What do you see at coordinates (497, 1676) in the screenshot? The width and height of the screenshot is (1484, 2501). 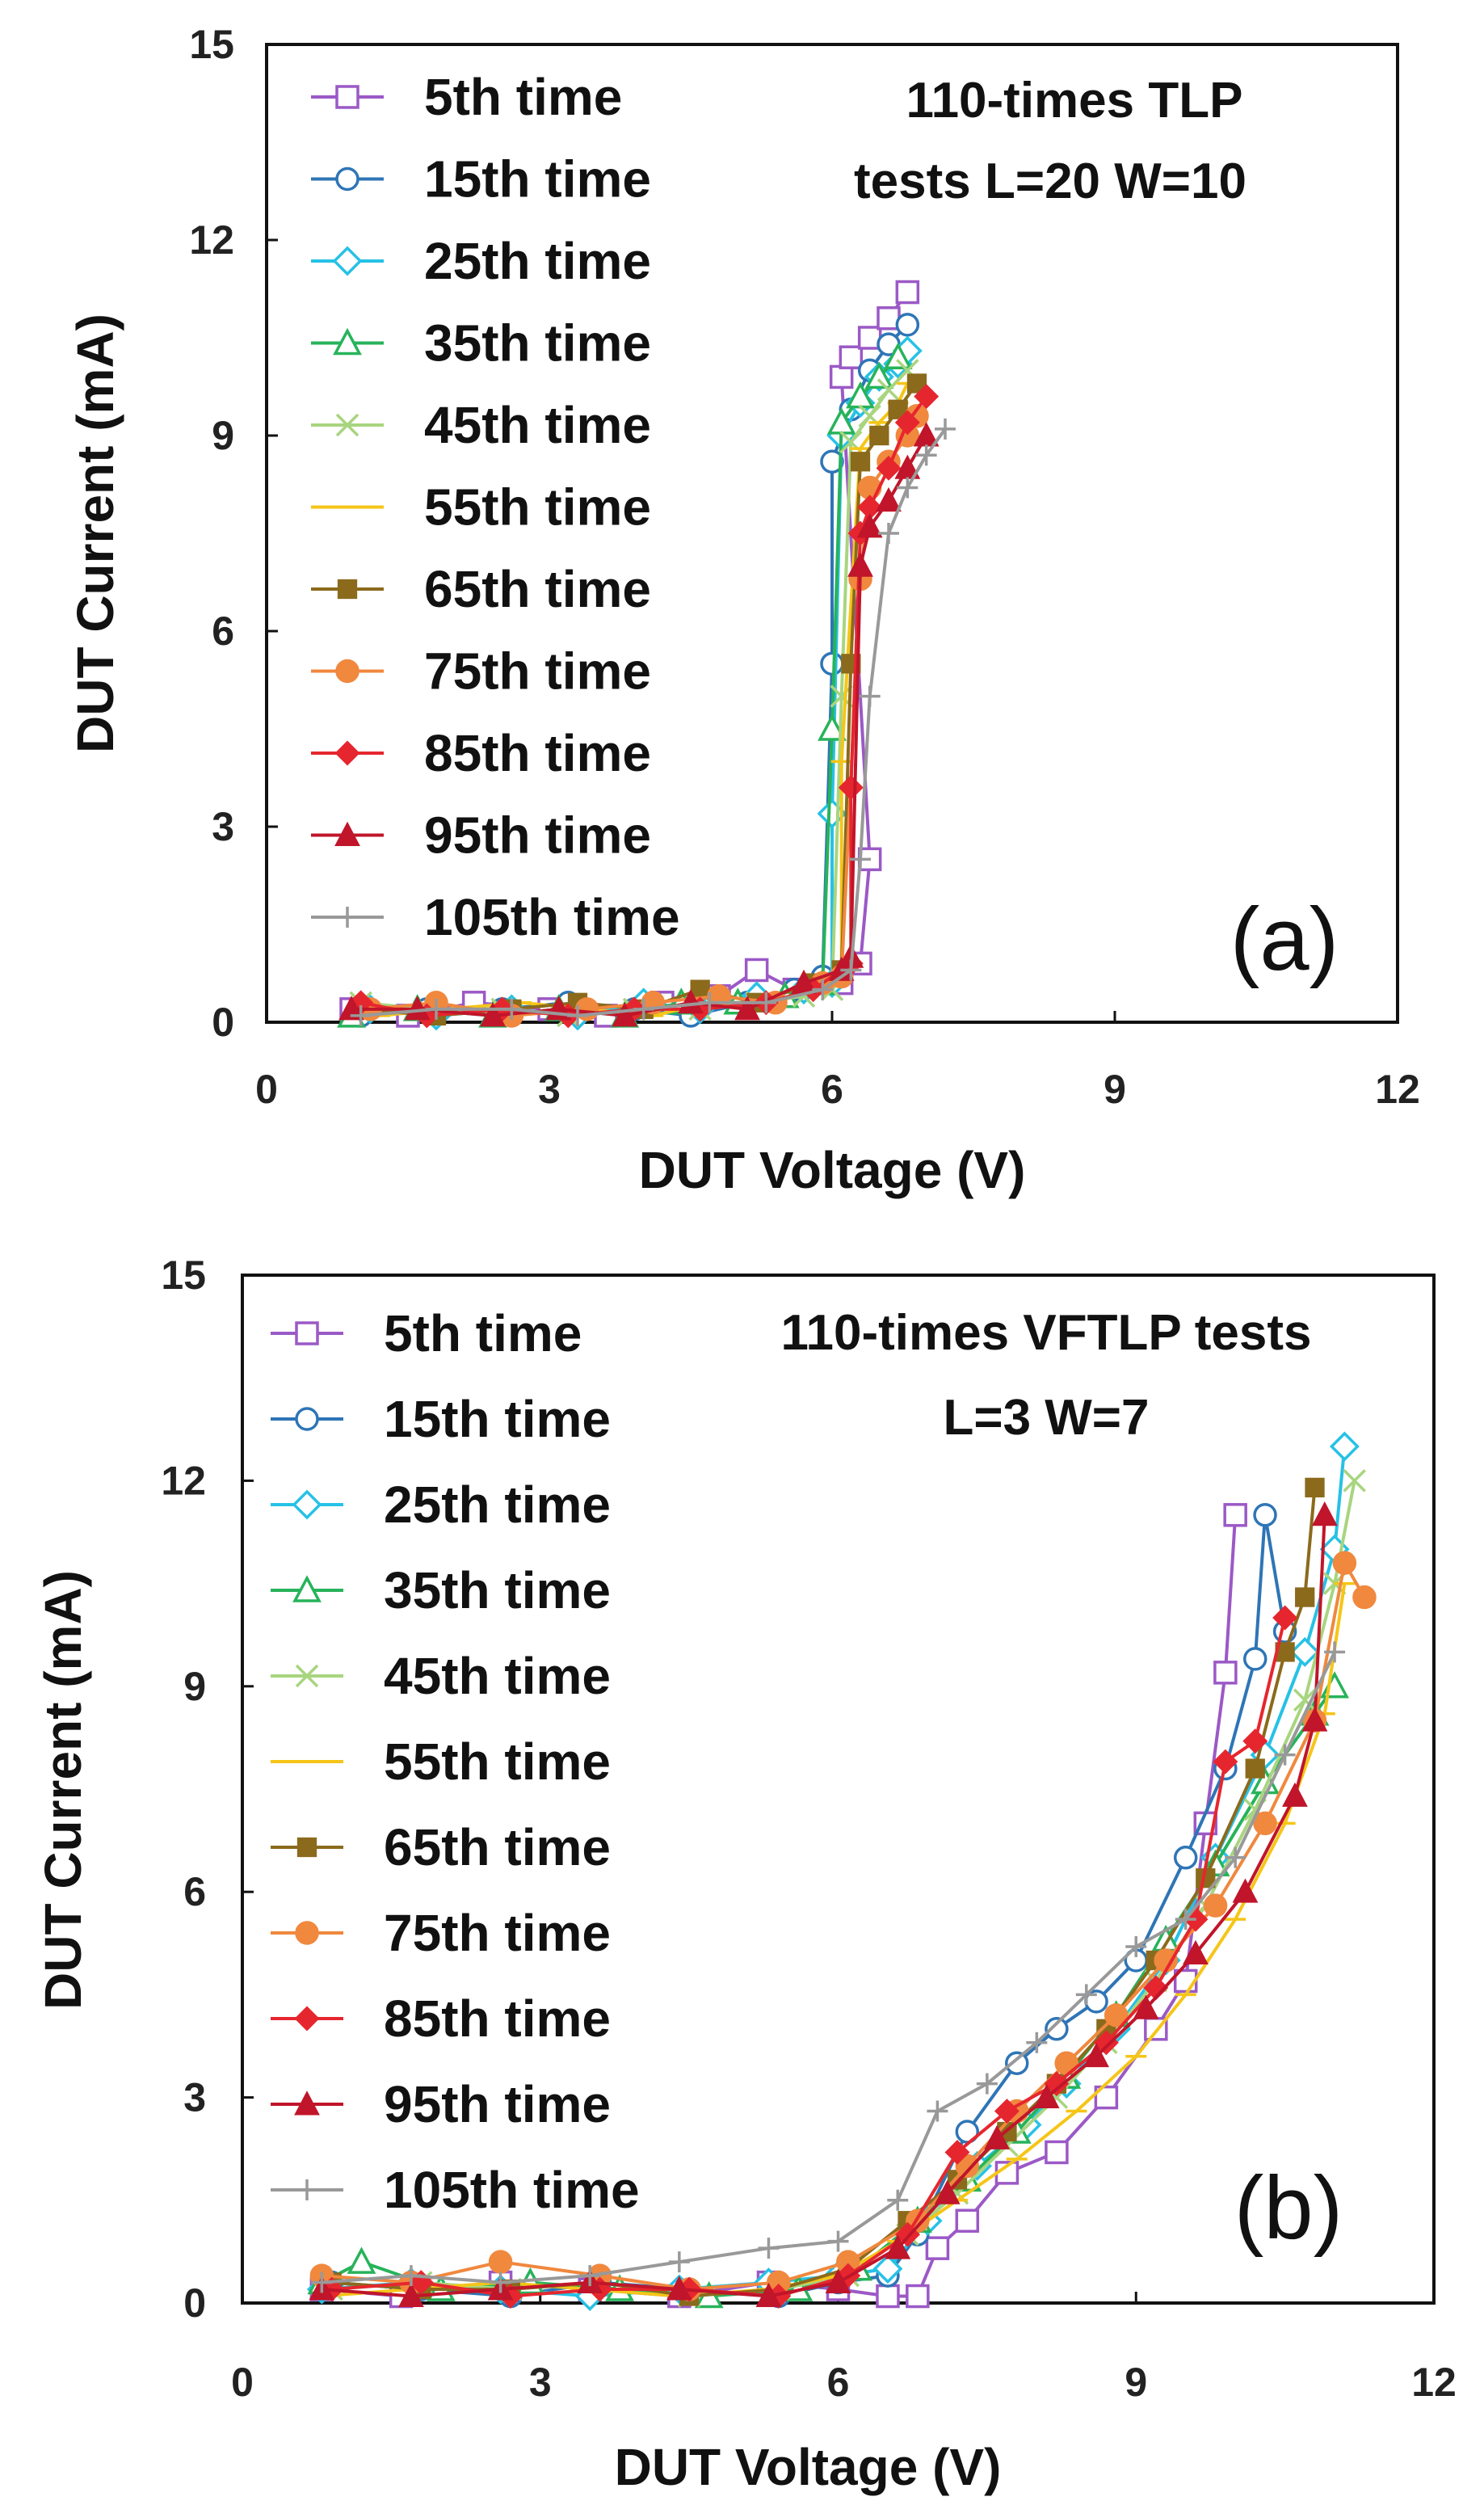 I see `legend-label: 45th time` at bounding box center [497, 1676].